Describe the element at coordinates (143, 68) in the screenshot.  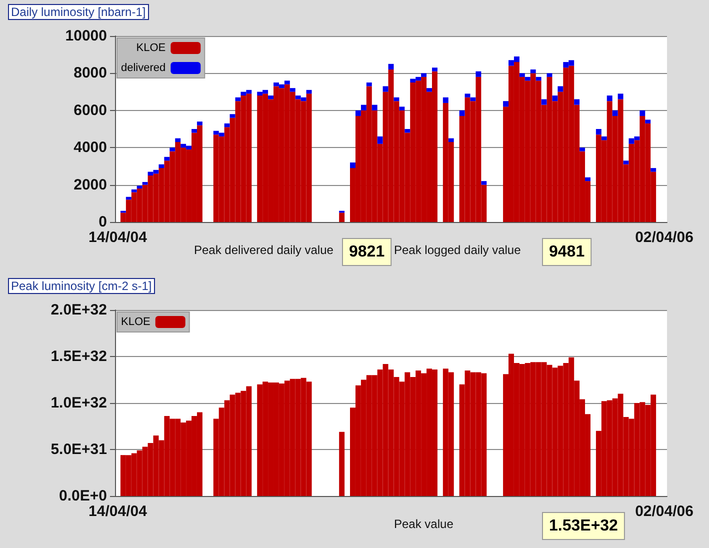
I see `legend-label: delivered` at that location.